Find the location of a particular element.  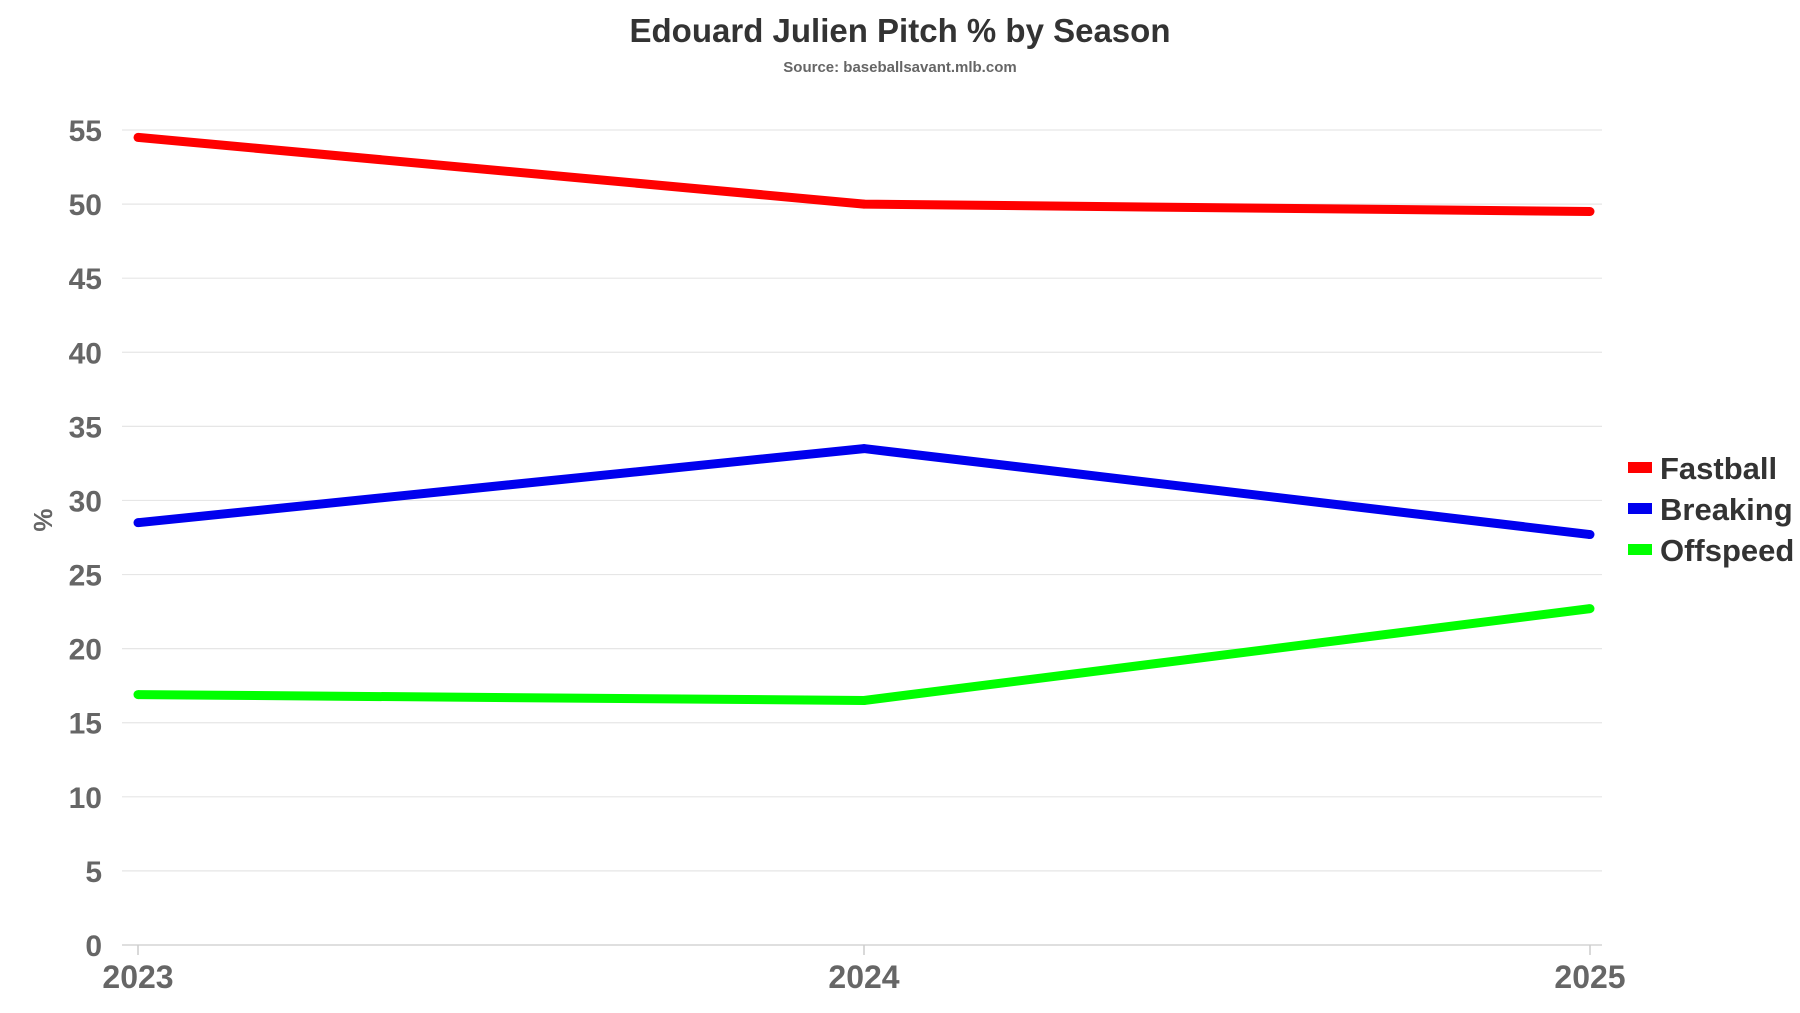

chart-subtitle: Source: baseballsavant.mlb.com is located at coordinates (900, 67).